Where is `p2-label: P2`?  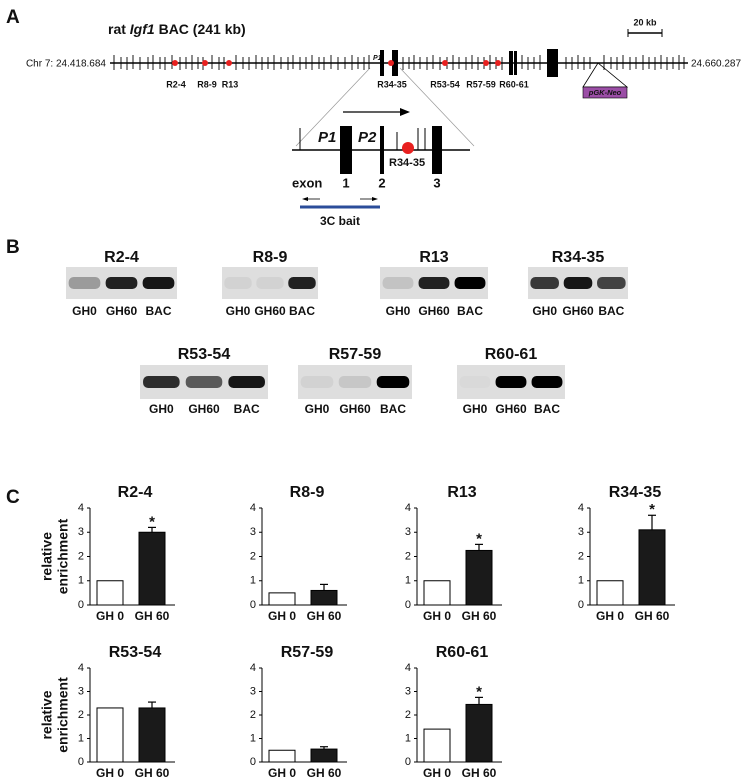 p2-label: P2 is located at coordinates (367, 137).